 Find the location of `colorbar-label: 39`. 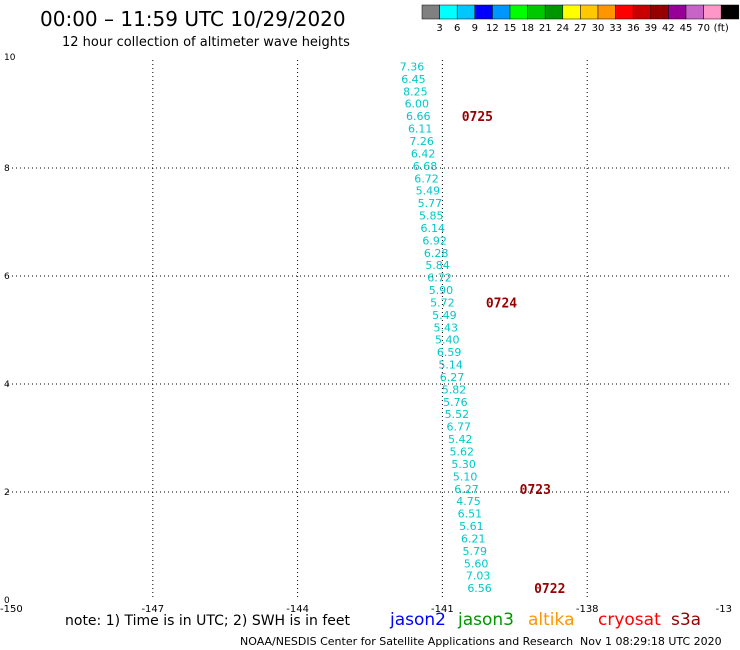

colorbar-label: 39 is located at coordinates (650, 28).